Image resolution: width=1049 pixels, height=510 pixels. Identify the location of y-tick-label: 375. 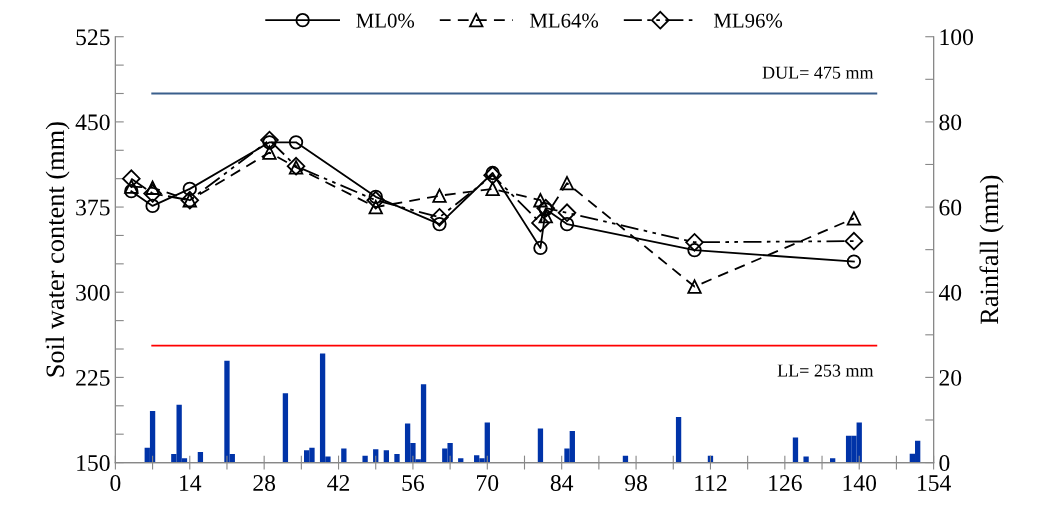
(93, 207).